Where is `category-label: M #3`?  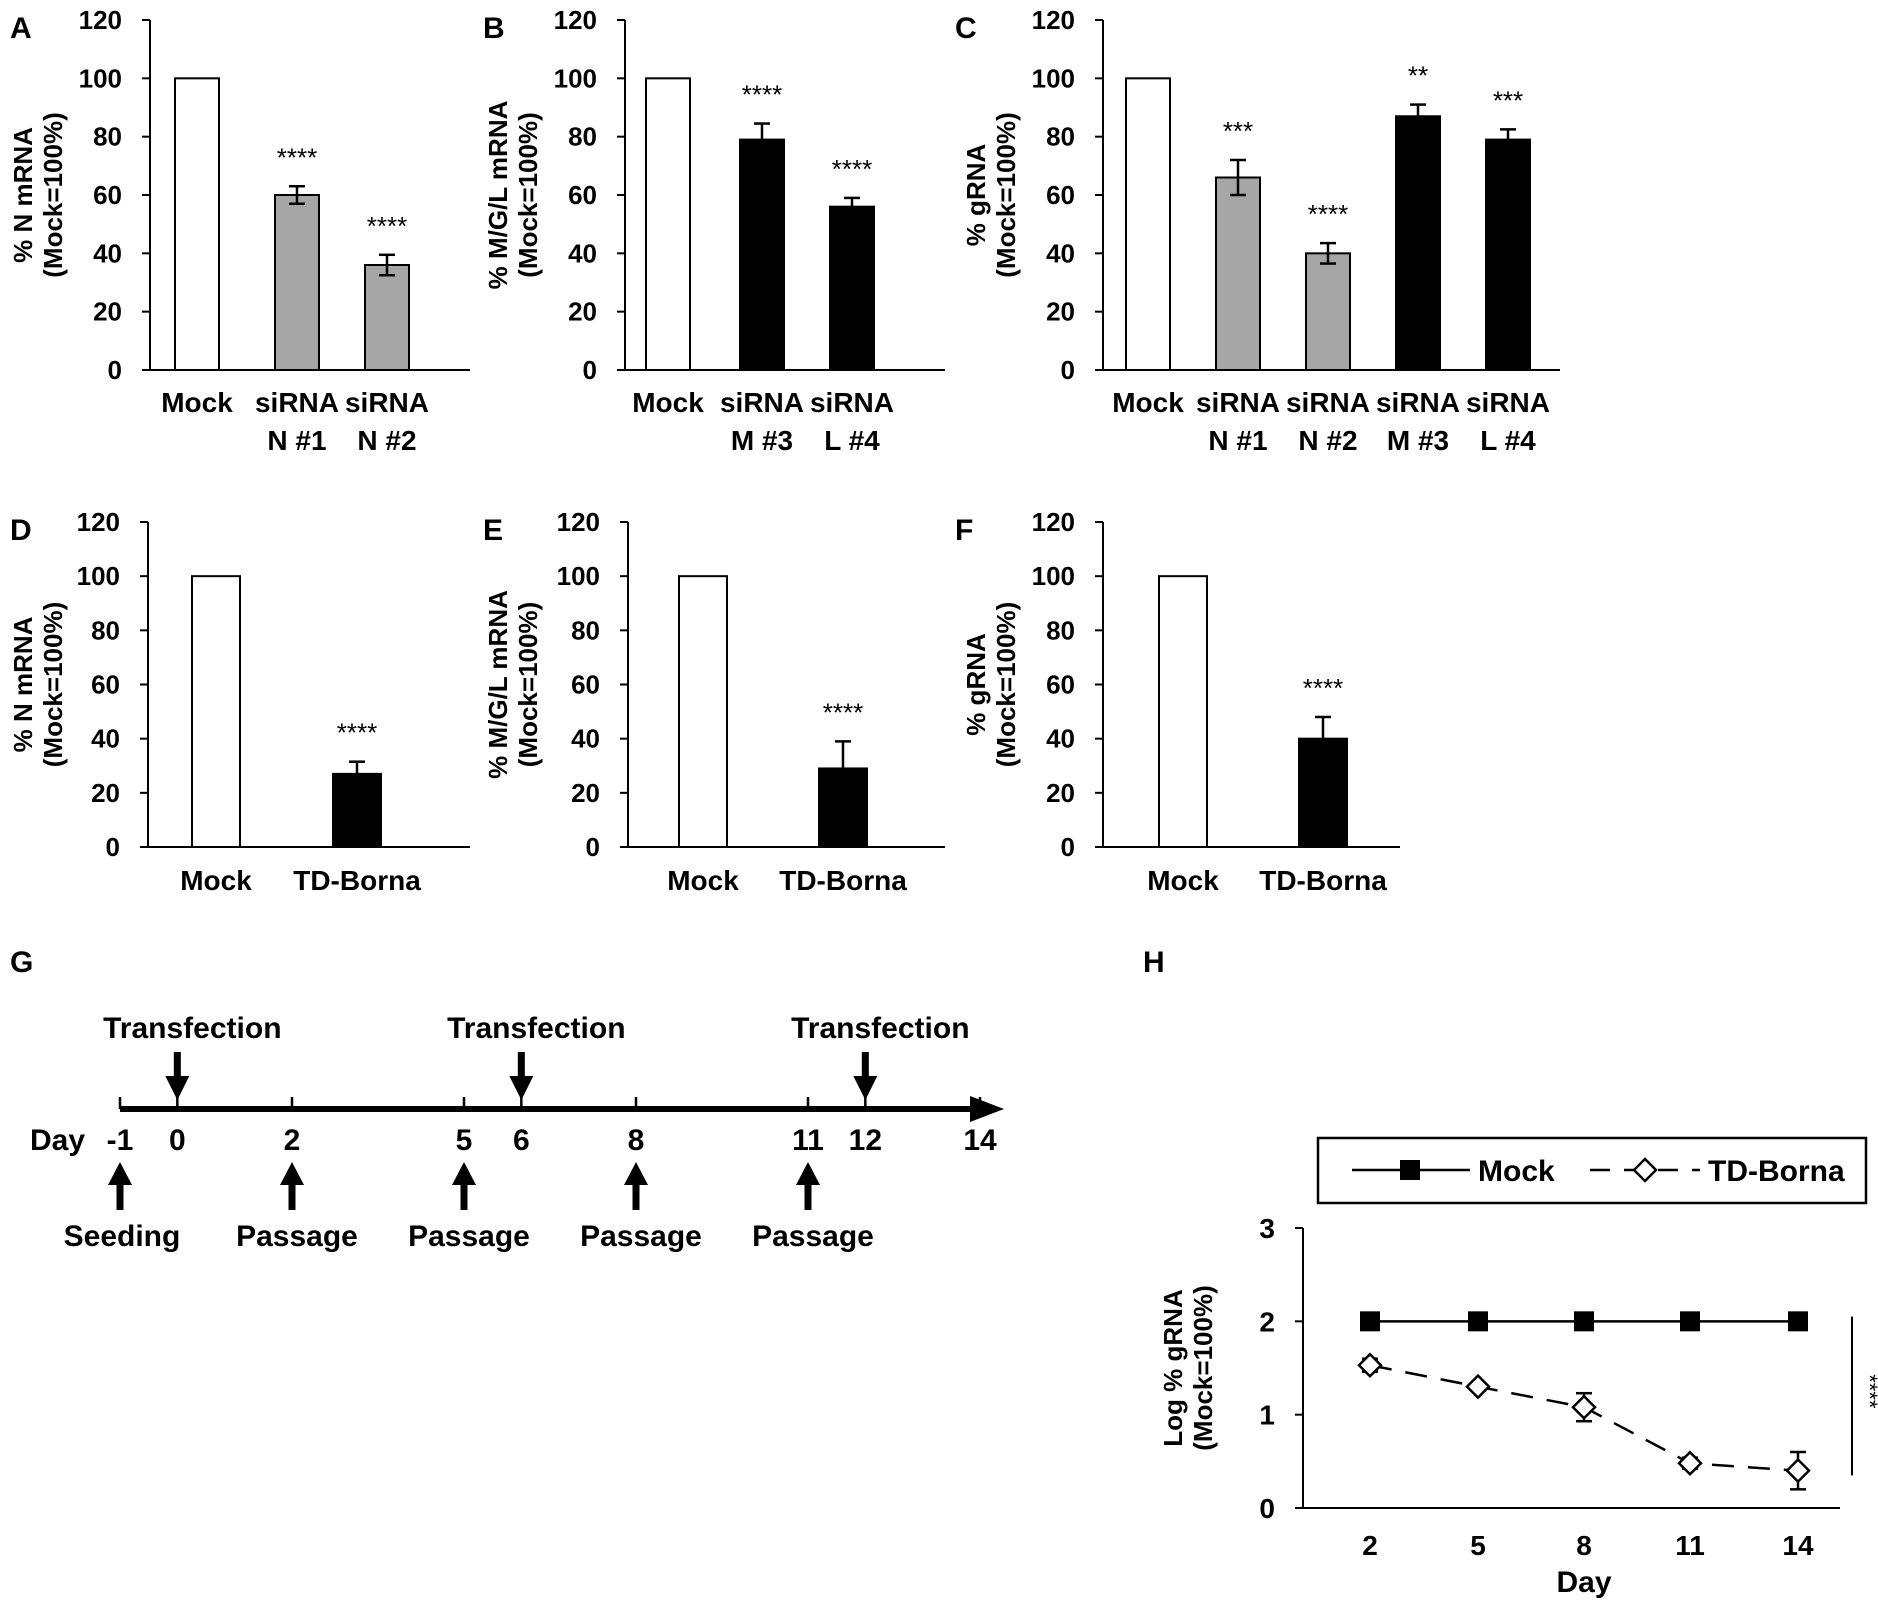 category-label: M #3 is located at coordinates (762, 440).